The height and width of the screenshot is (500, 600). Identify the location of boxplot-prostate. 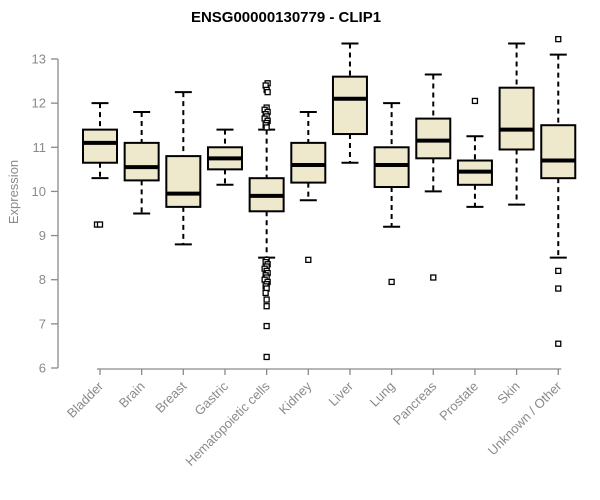
(474, 152).